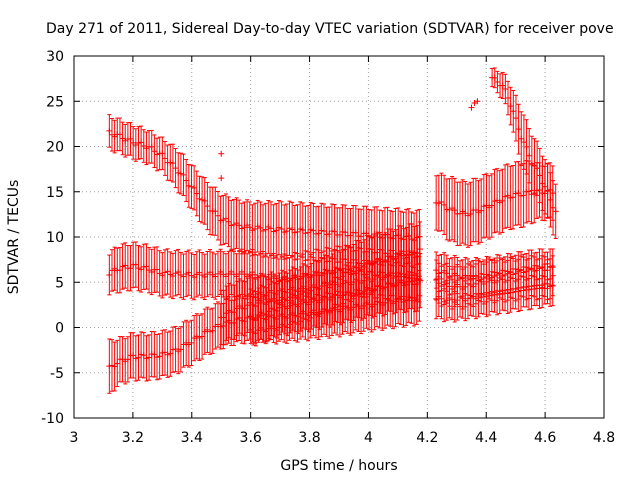 Image resolution: width=640 pixels, height=480 pixels. Describe the element at coordinates (55, 148) in the screenshot. I see `y-tick-label: 20` at that location.